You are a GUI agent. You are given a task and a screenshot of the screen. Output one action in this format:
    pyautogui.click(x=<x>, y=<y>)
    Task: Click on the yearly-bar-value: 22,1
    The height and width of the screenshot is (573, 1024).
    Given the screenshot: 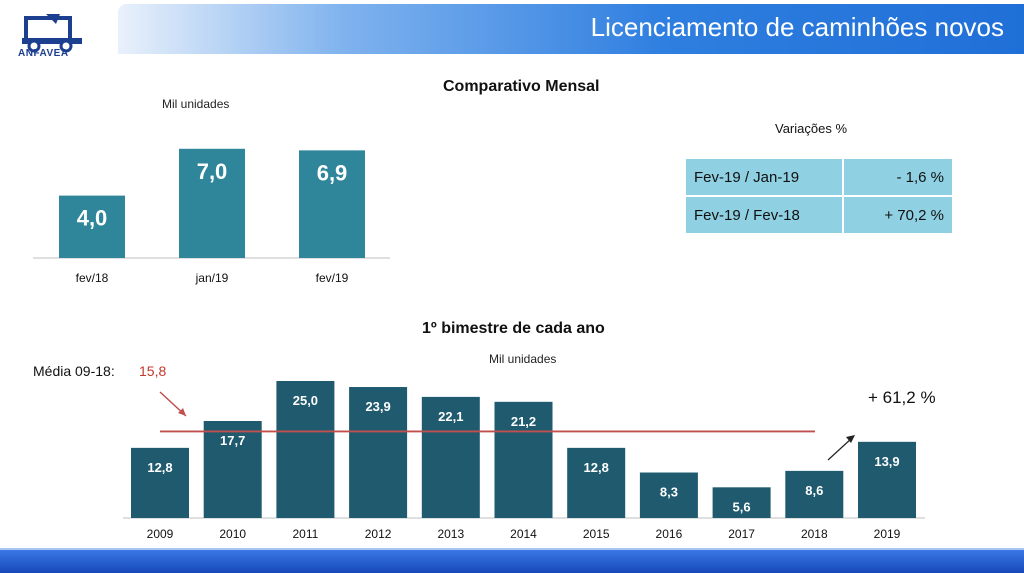 What is the action you would take?
    pyautogui.click(x=450, y=416)
    